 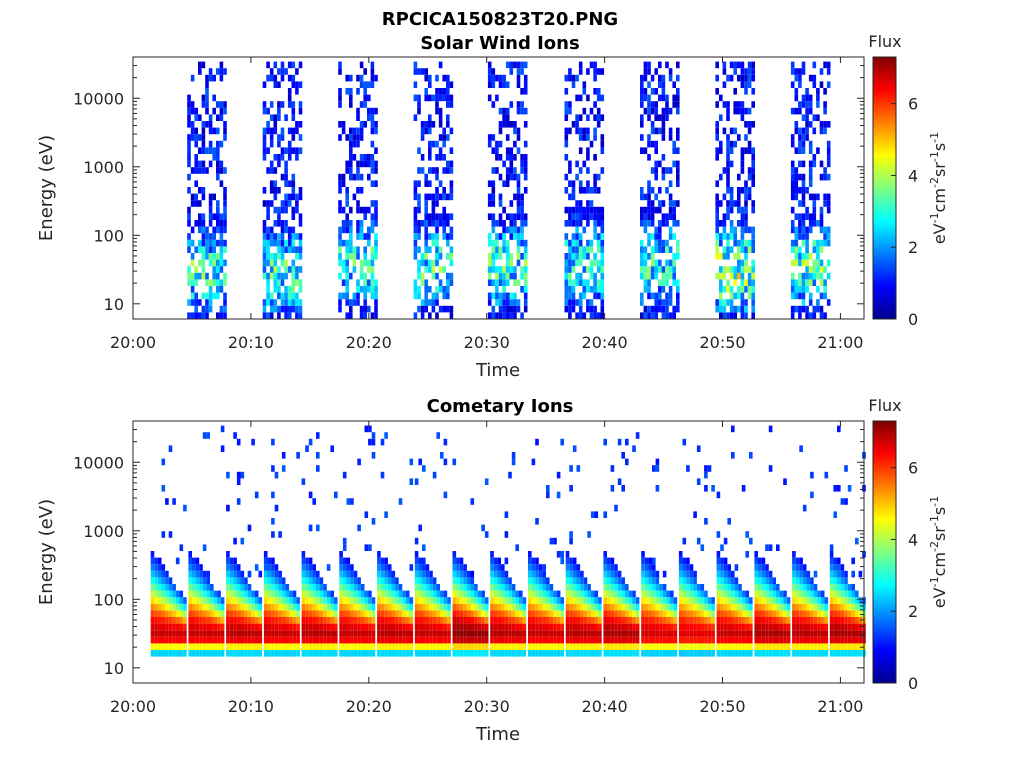 I want to click on unit-s: s, so click(x=939, y=147).